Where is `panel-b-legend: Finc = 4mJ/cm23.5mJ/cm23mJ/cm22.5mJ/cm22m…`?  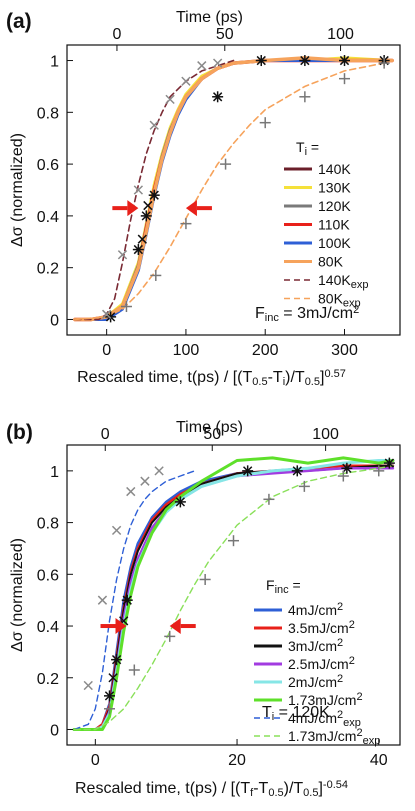
panel-b-legend: Finc = 4mJ/cm23.5mJ/cm23mJ/cm22.5mJ/cm22m… is located at coordinates (317, 662).